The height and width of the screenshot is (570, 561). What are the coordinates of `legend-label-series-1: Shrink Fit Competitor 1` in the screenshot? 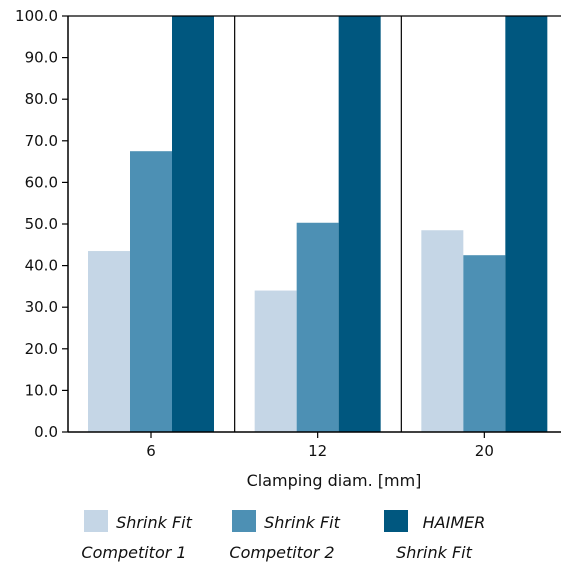 It's located at (136, 537).